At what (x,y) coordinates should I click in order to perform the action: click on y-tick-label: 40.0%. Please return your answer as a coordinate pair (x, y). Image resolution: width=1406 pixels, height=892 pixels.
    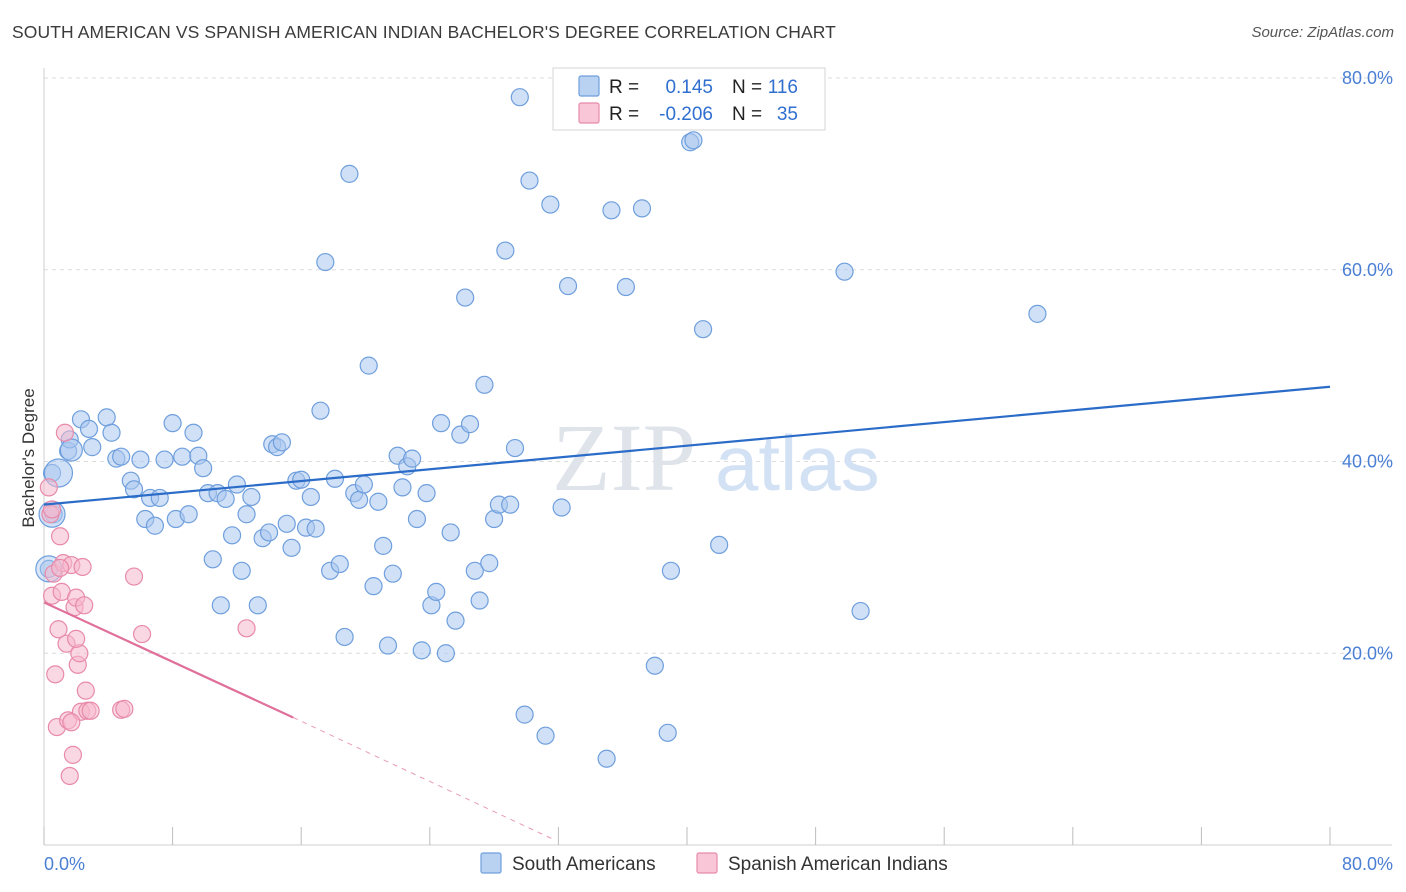
    Looking at the image, I should click on (1367, 462).